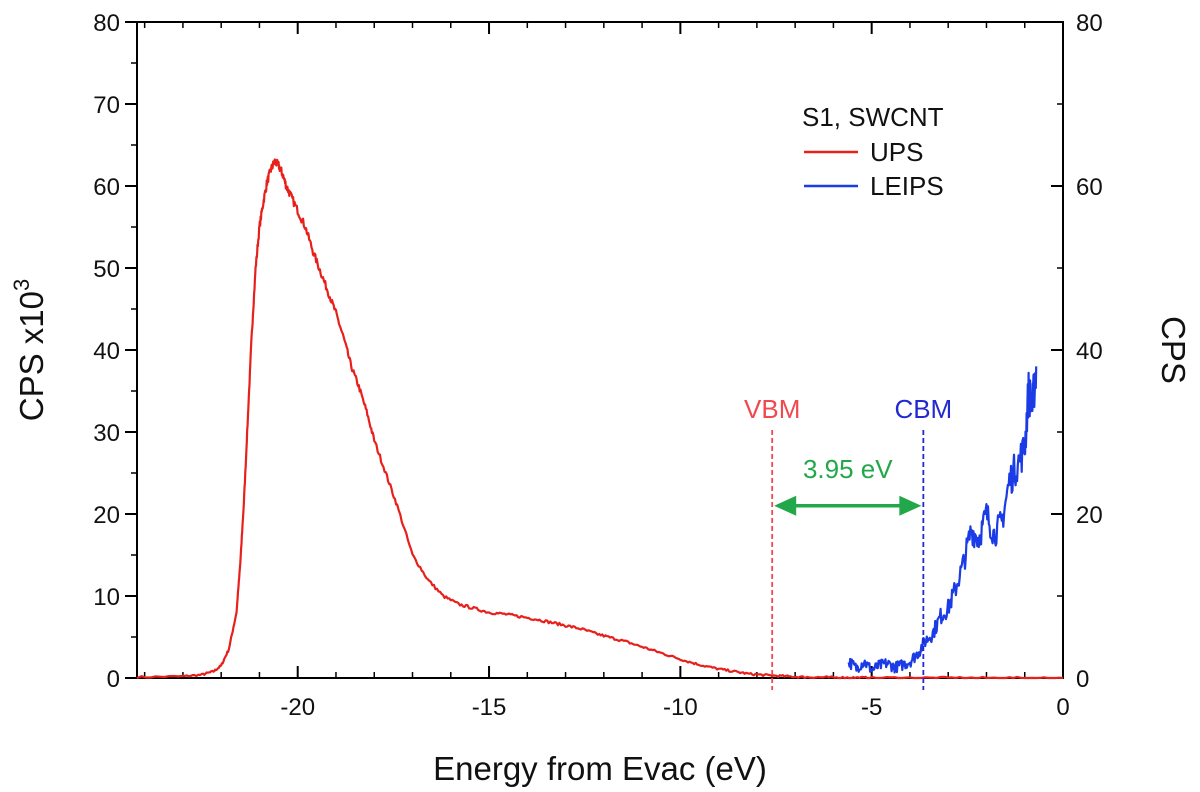 This screenshot has width=1200, height=792. I want to click on y-left-tick-label: 10, so click(106, 597).